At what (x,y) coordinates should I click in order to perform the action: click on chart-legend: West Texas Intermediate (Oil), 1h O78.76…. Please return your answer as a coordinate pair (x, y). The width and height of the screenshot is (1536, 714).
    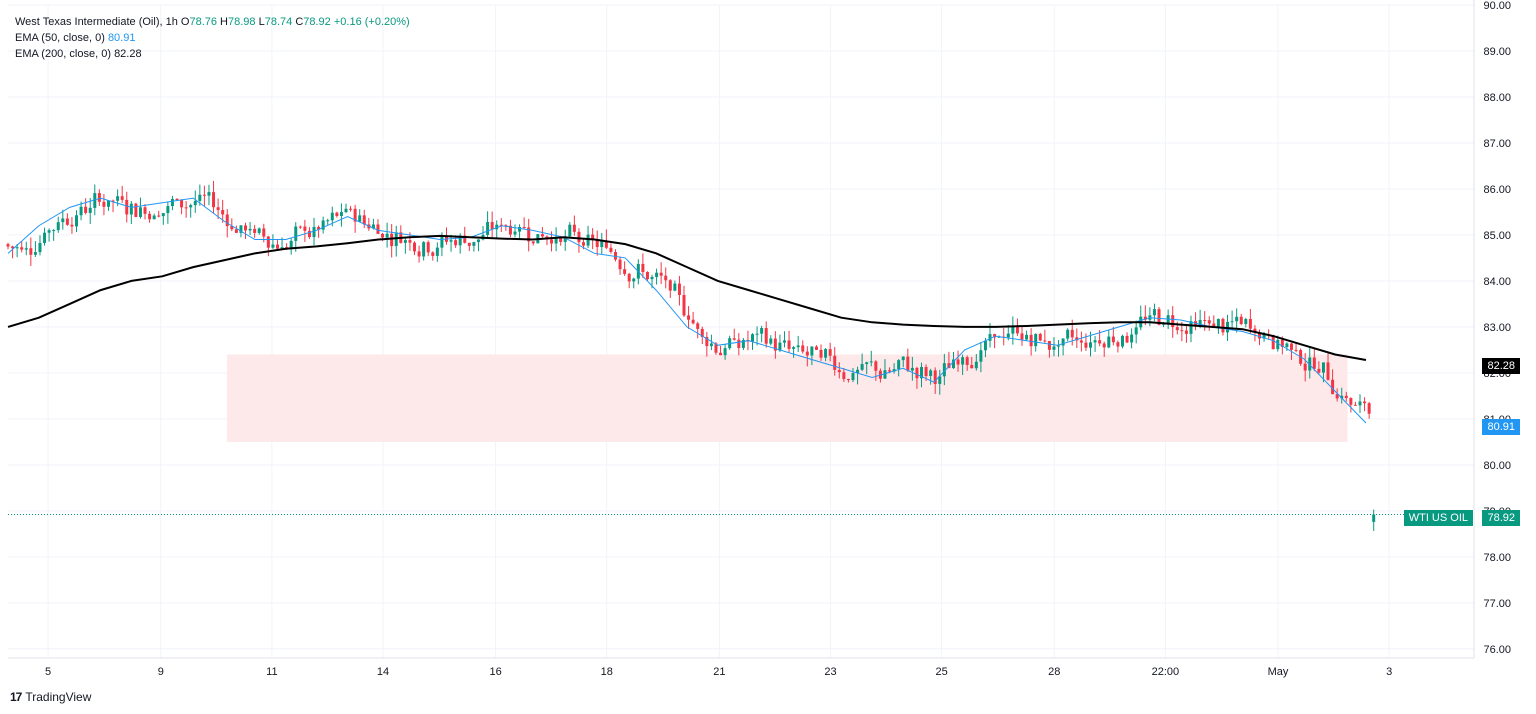
    Looking at the image, I should click on (212, 38).